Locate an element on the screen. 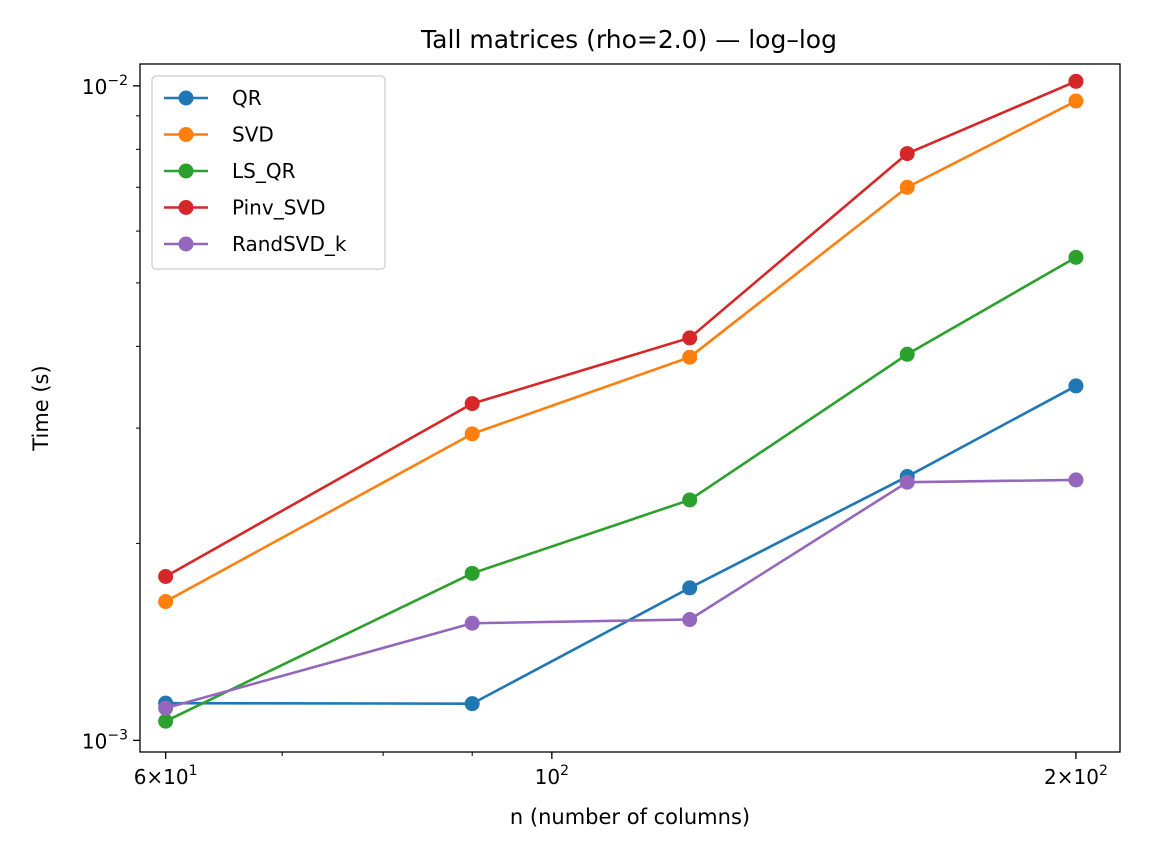  legend-item: SVD is located at coordinates (219, 135).